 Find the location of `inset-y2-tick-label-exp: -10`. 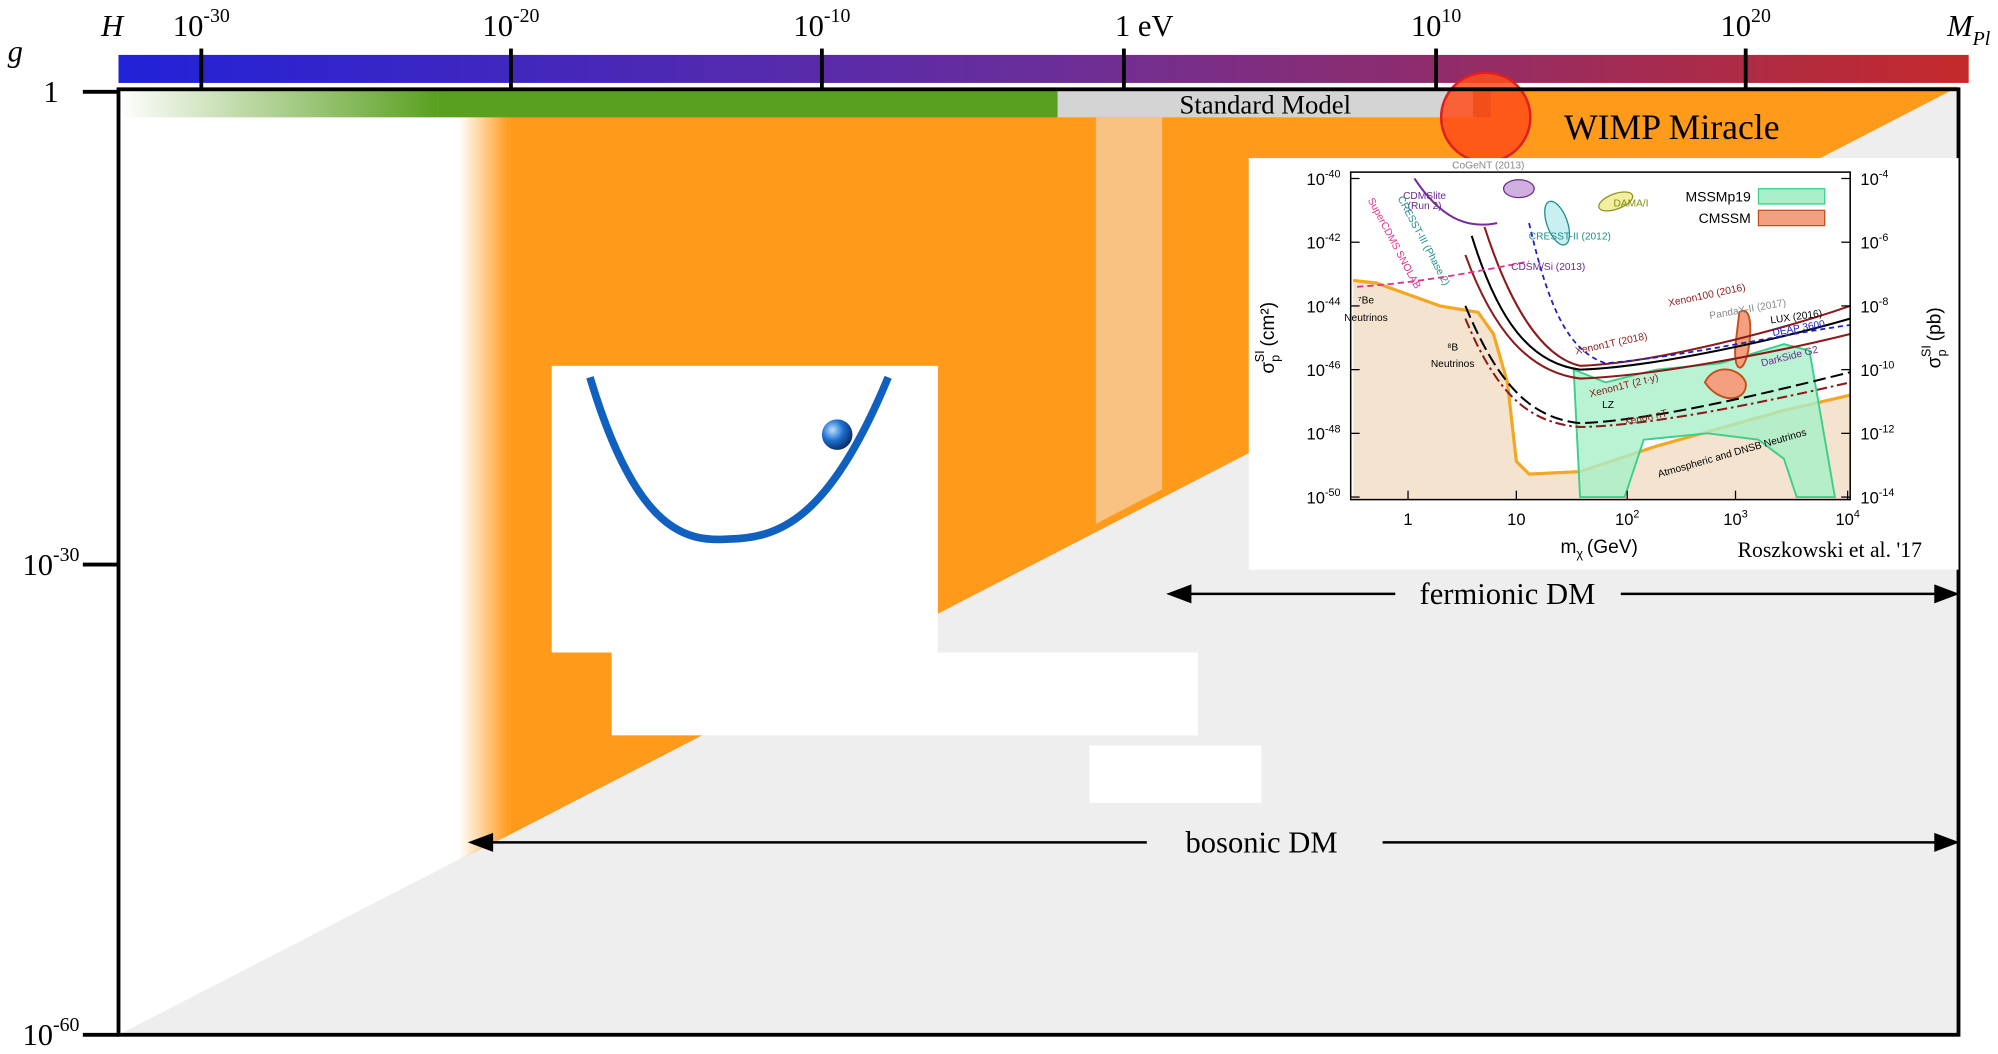

inset-y2-tick-label-exp: -10 is located at coordinates (1887, 366).